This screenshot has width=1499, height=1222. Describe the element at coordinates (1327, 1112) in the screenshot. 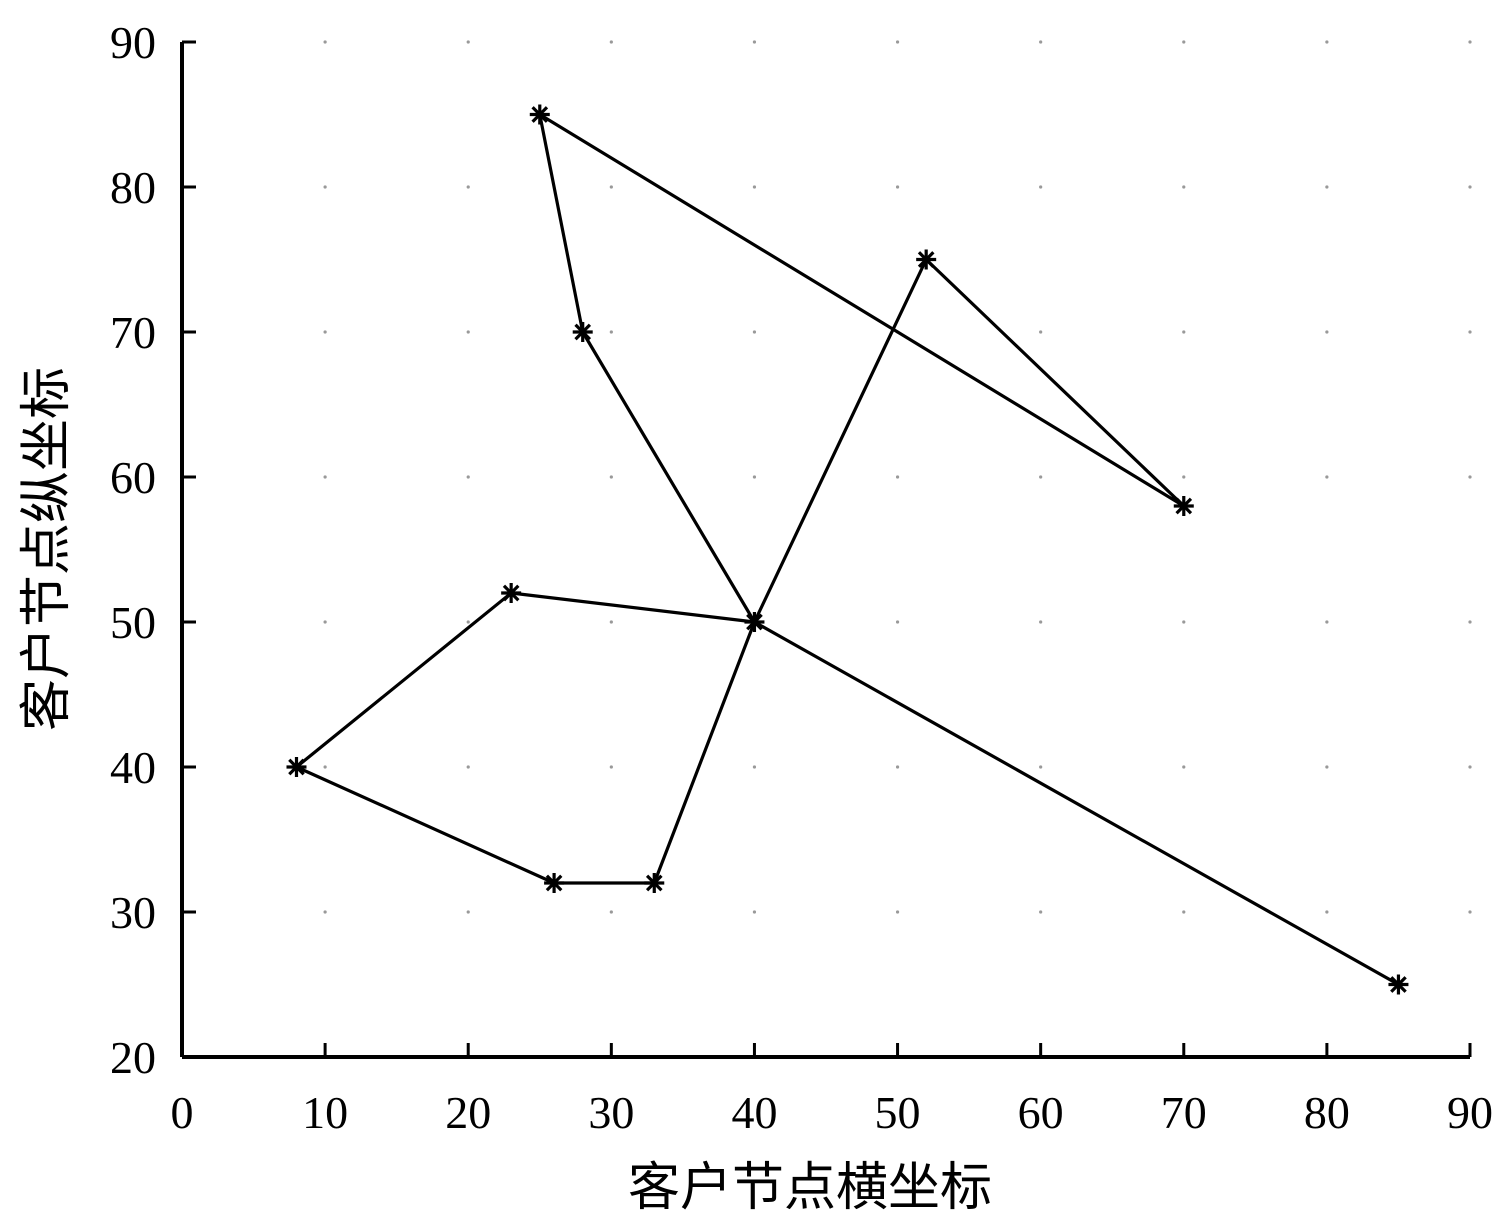

I see `x-tick-label: 80` at that location.